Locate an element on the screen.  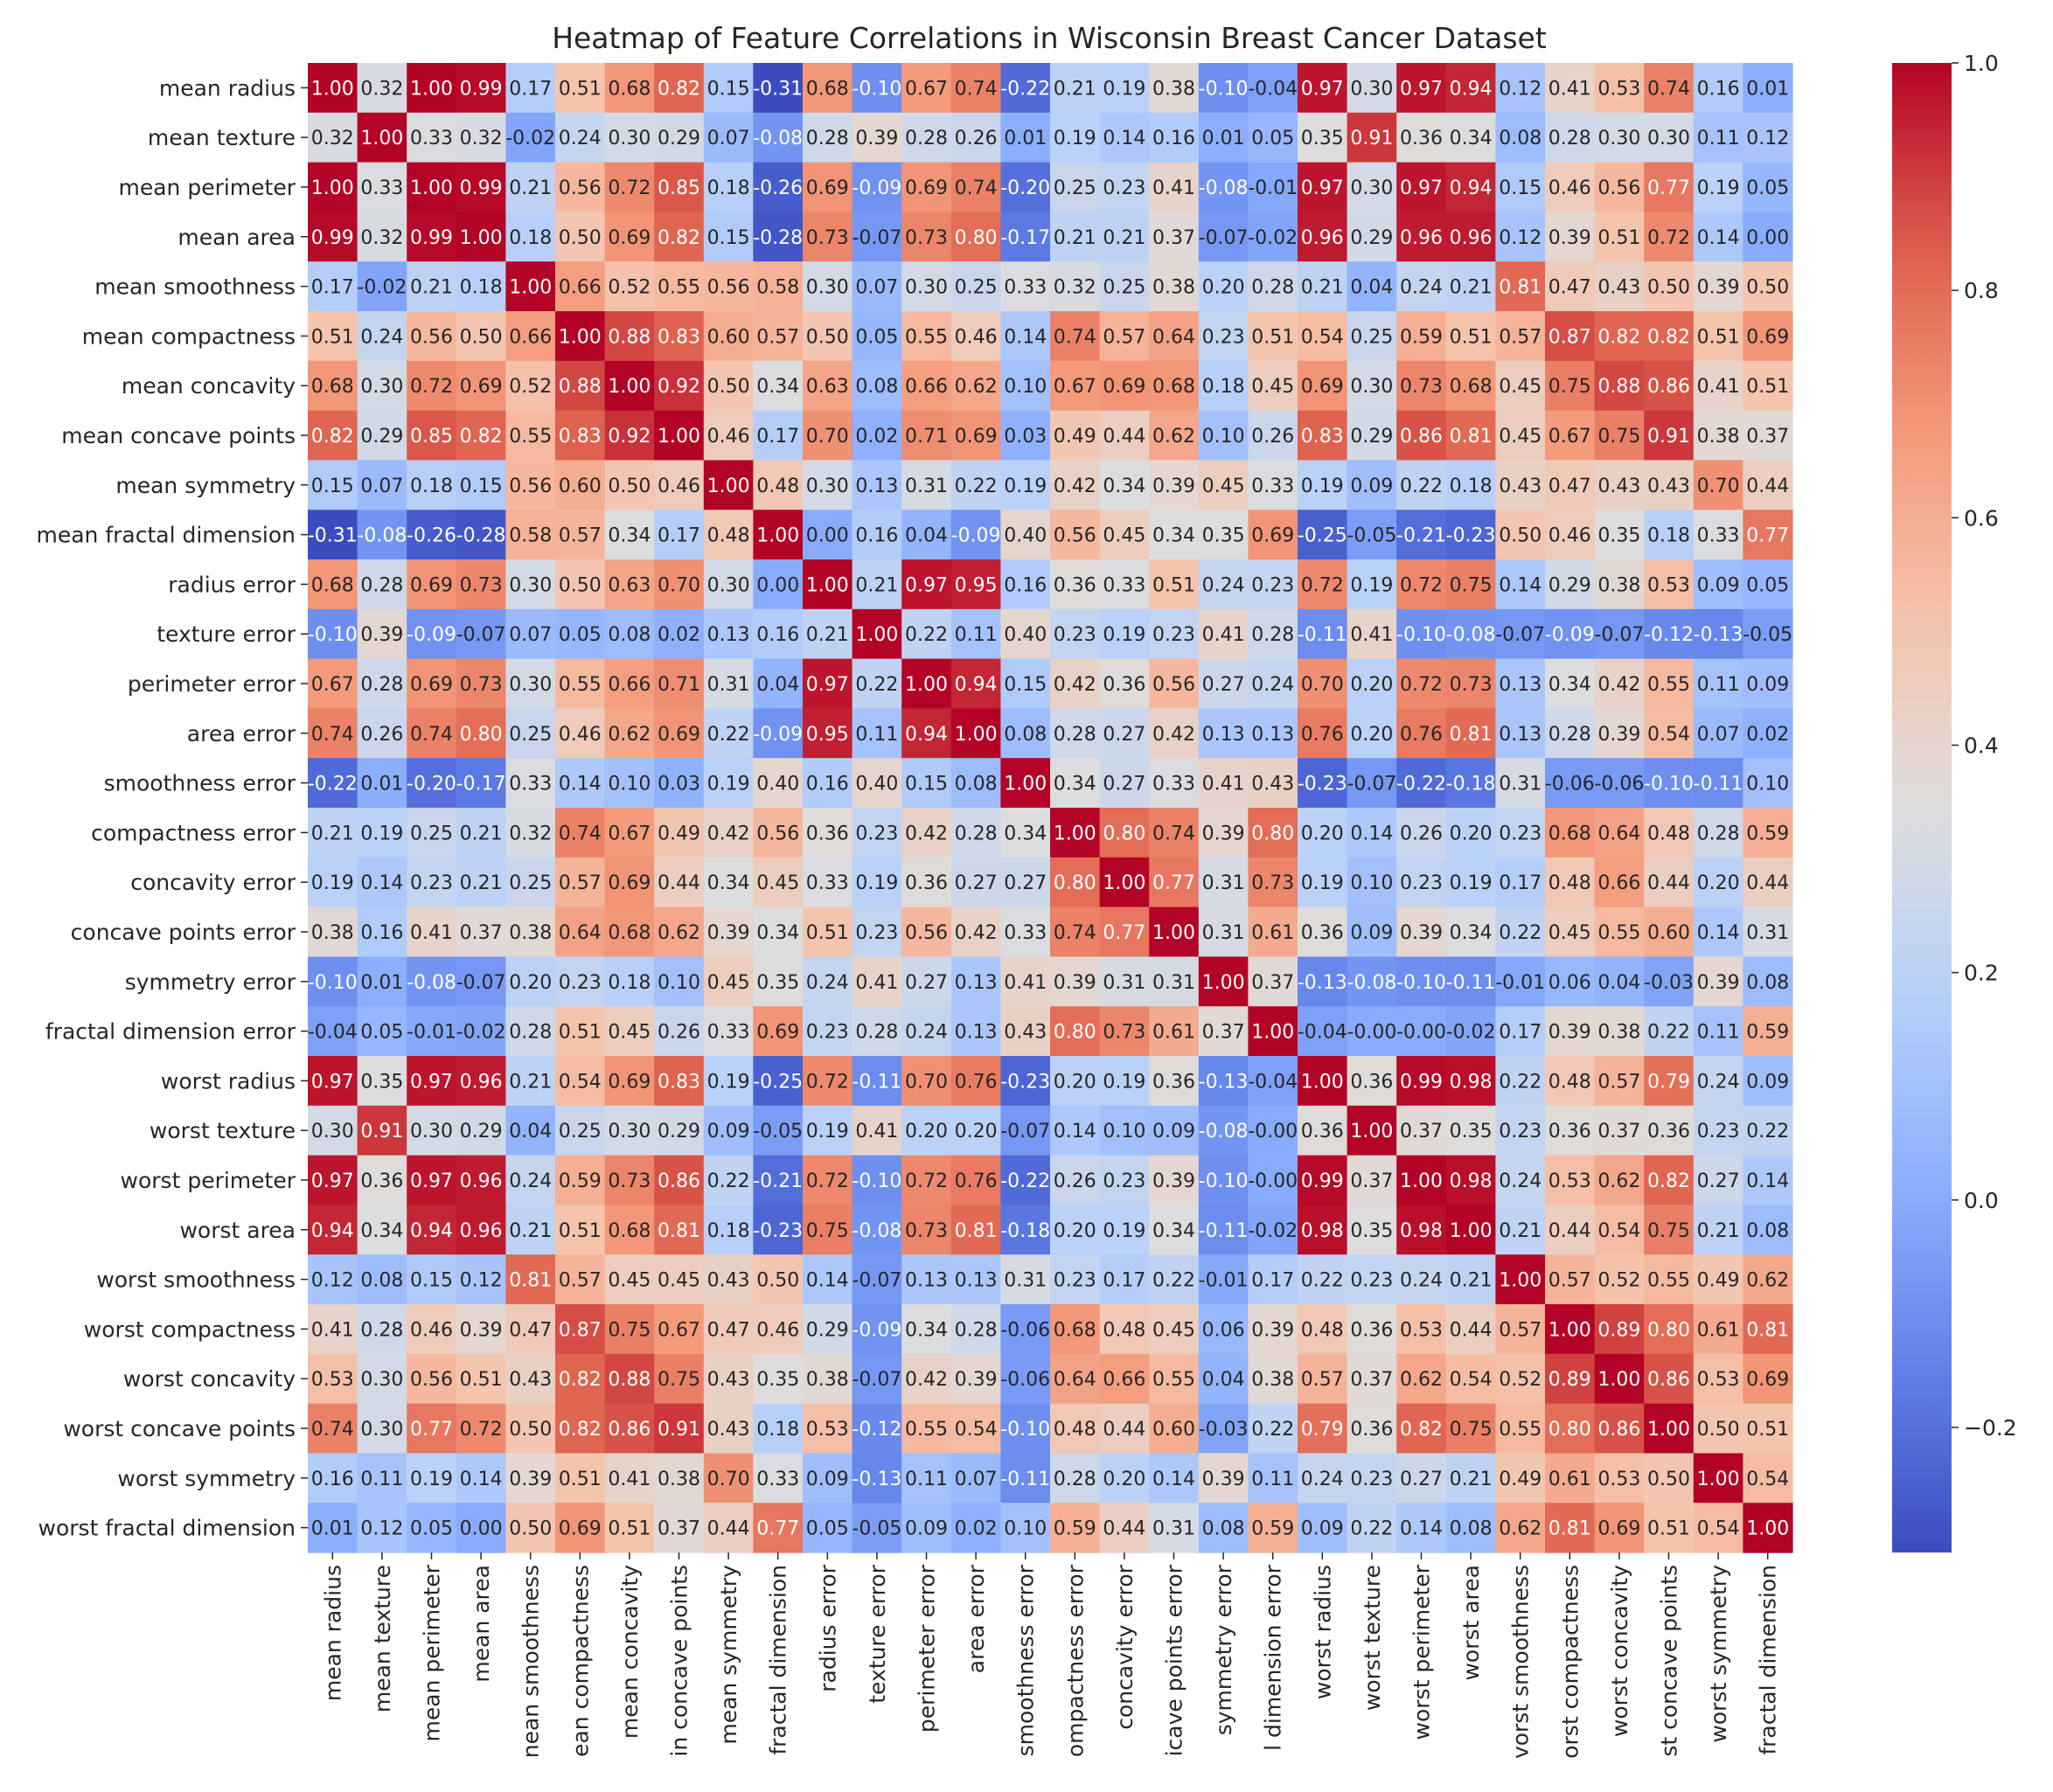
cell-value-label: 0.11 is located at coordinates (1718, 685).